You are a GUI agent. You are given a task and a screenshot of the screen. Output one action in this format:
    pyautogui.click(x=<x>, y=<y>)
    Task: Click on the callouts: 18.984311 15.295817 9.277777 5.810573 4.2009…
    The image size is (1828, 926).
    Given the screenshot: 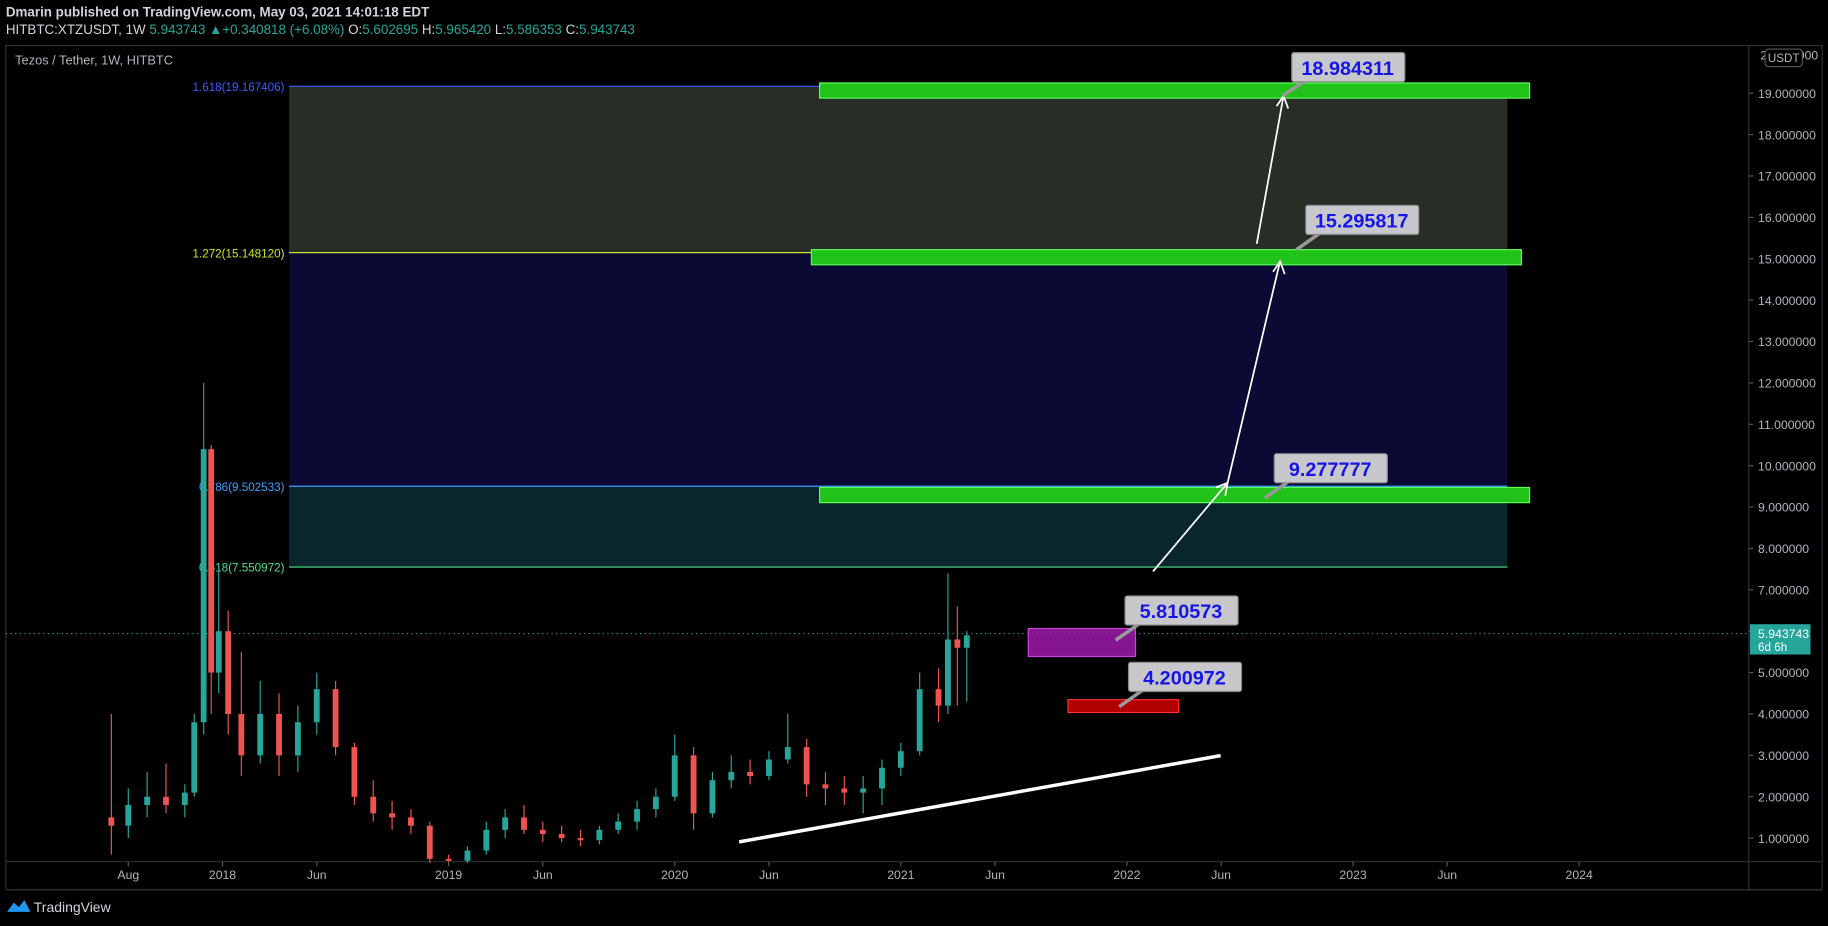 What is the action you would take?
    pyautogui.click(x=1267, y=380)
    